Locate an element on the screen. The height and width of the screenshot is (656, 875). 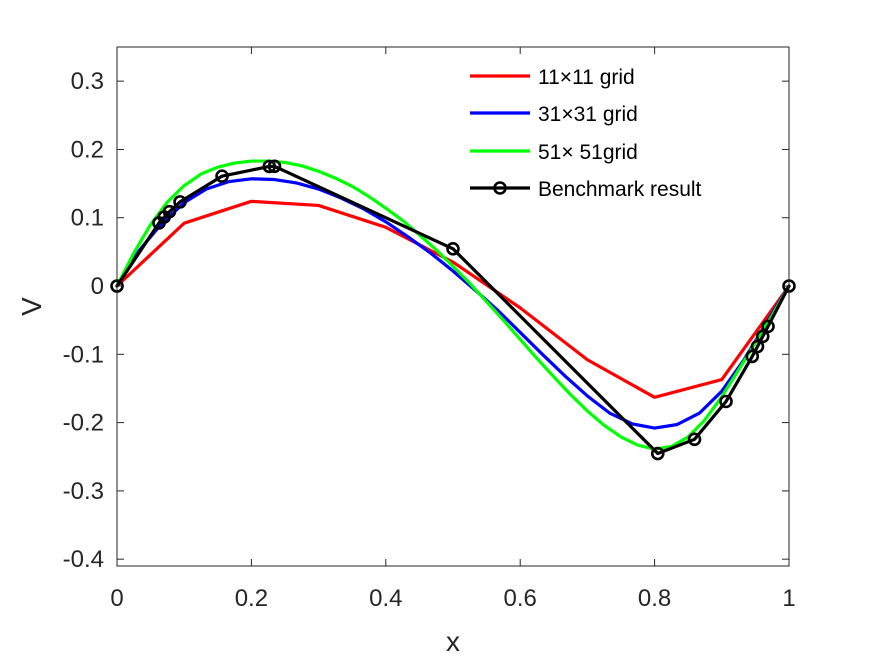
x-tick-label-0: 0 is located at coordinates (116, 598).